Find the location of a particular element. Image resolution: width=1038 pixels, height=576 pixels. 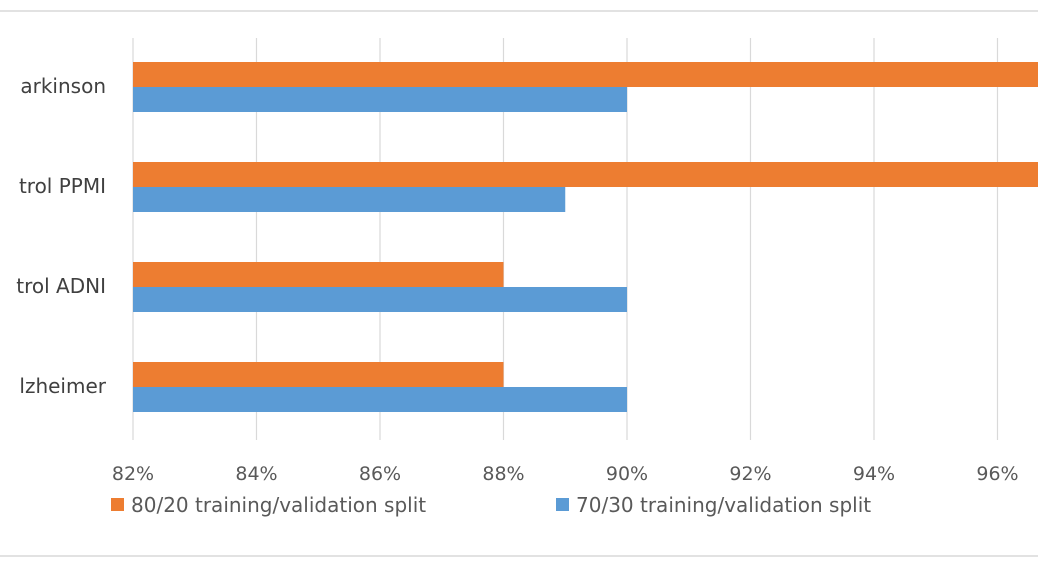

category-label: lzheimer is located at coordinates (62, 386).